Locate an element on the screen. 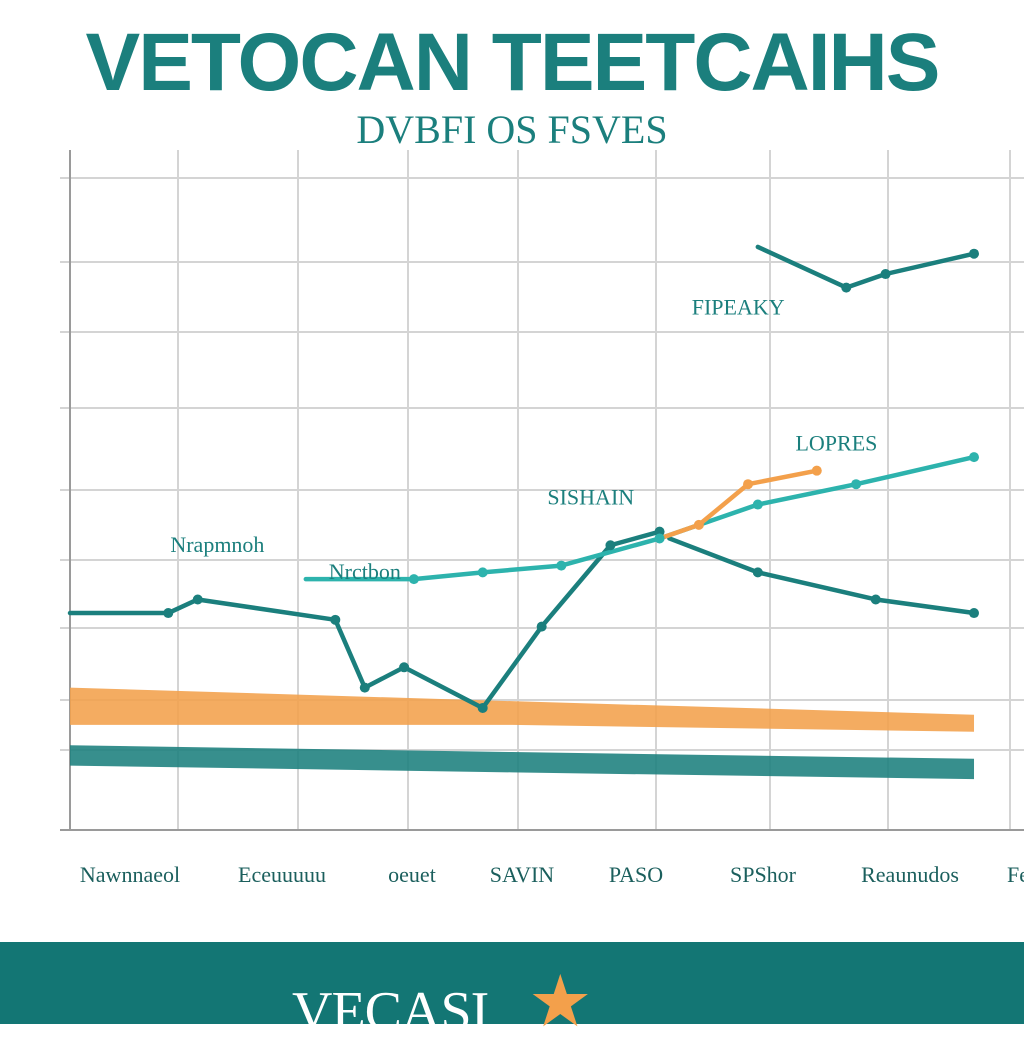 The width and height of the screenshot is (1024, 1043). annotation-3: FIPEAKY is located at coordinates (738, 307).